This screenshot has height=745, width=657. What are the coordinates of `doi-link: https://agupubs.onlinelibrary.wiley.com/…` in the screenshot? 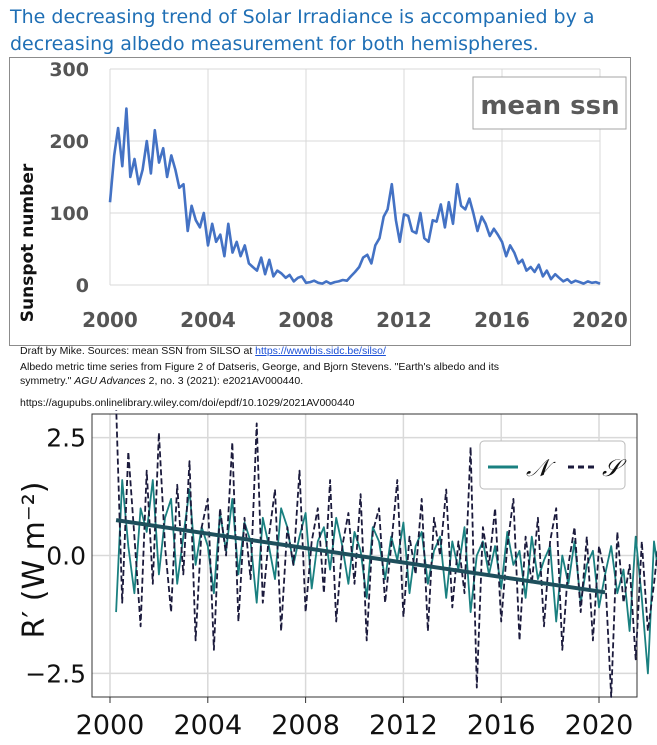 It's located at (187, 403).